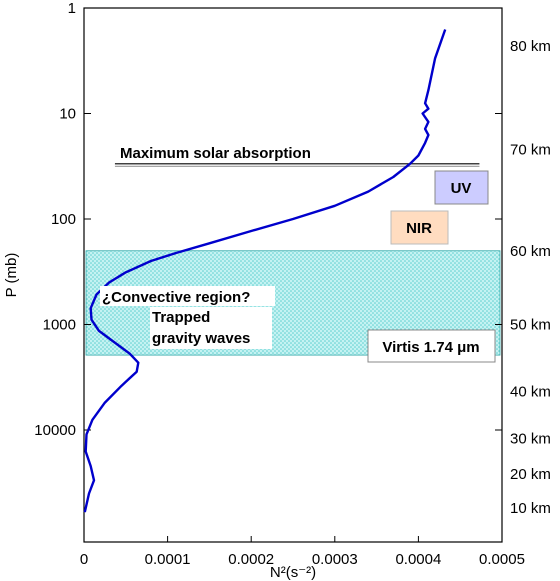 The image size is (560, 581). Describe the element at coordinates (530, 474) in the screenshot. I see `altitude-label: 20 km` at that location.